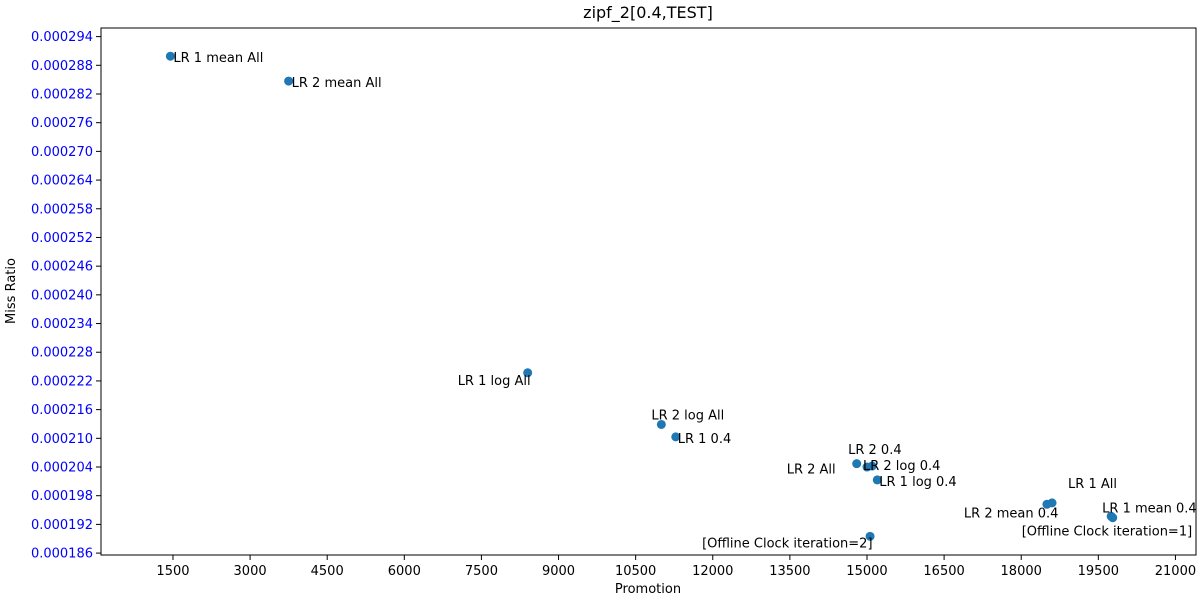 The width and height of the screenshot is (1200, 600). I want to click on x-tick-label: 3000, so click(250, 571).